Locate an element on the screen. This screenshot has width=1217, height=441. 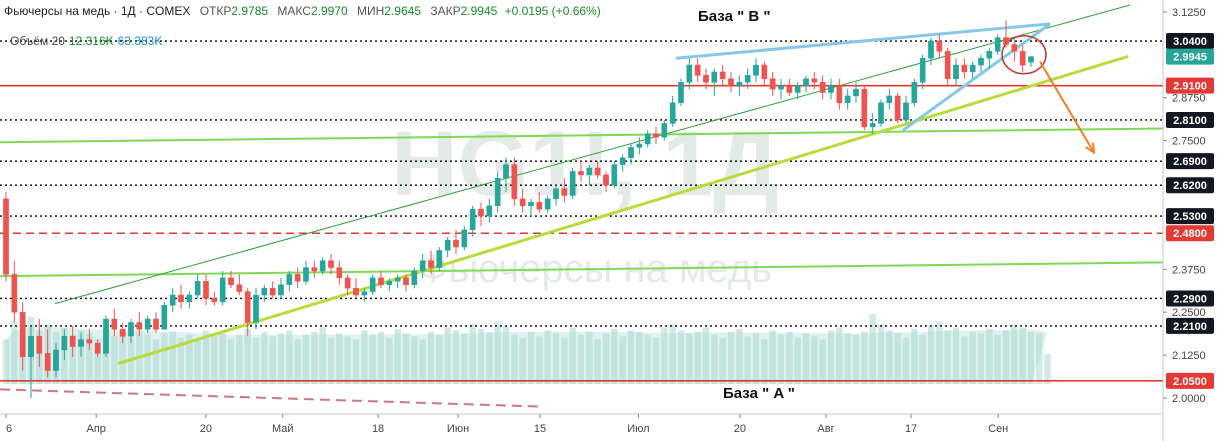
volume-legend: Объём 20 12.316K 63.383K is located at coordinates (86, 41).